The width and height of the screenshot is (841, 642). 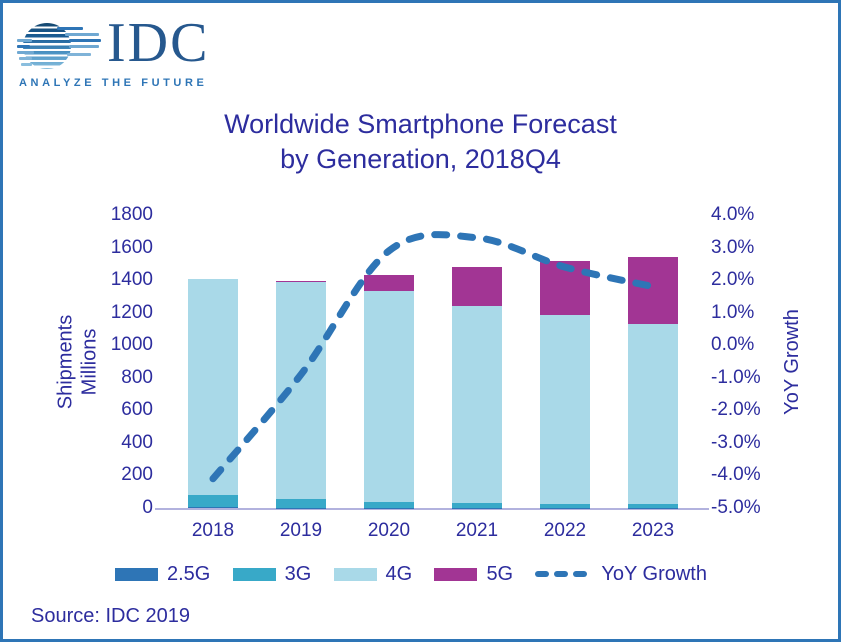 What do you see at coordinates (477, 530) in the screenshot?
I see `x-axis-label: 2021` at bounding box center [477, 530].